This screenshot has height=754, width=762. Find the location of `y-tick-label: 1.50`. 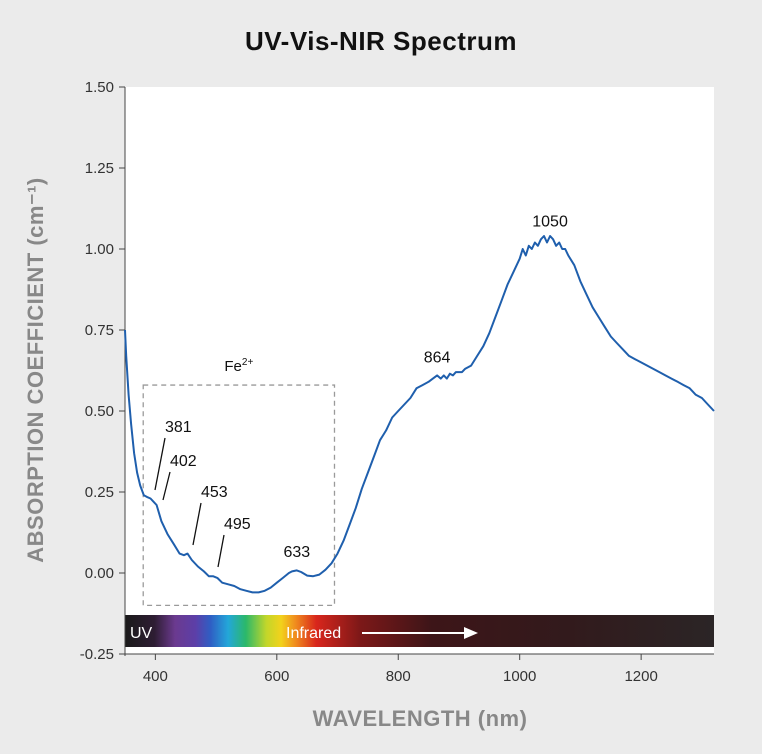

y-tick-label: 1.50 is located at coordinates (99, 87).